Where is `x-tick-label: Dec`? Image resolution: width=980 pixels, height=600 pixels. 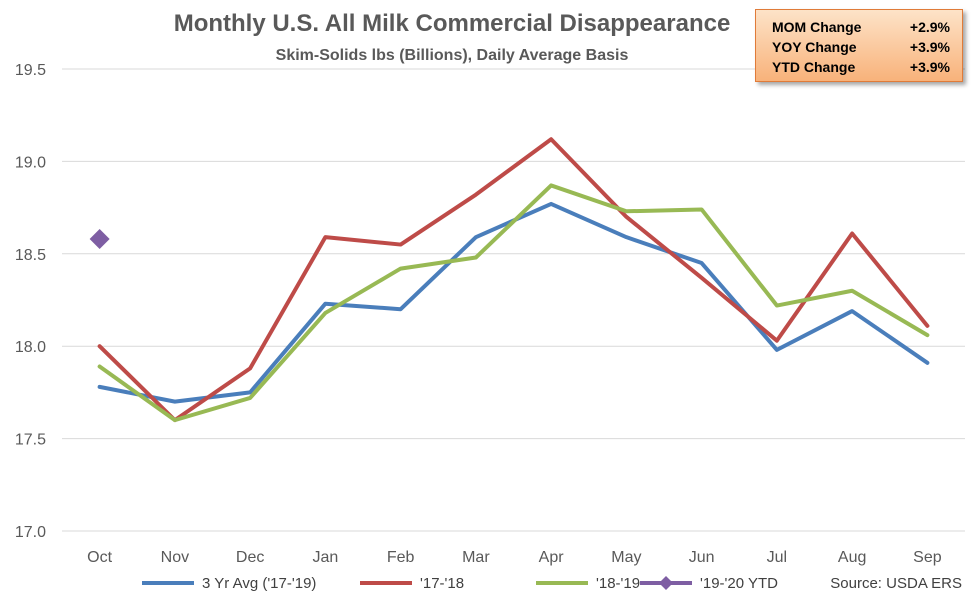
x-tick-label: Dec is located at coordinates (250, 557).